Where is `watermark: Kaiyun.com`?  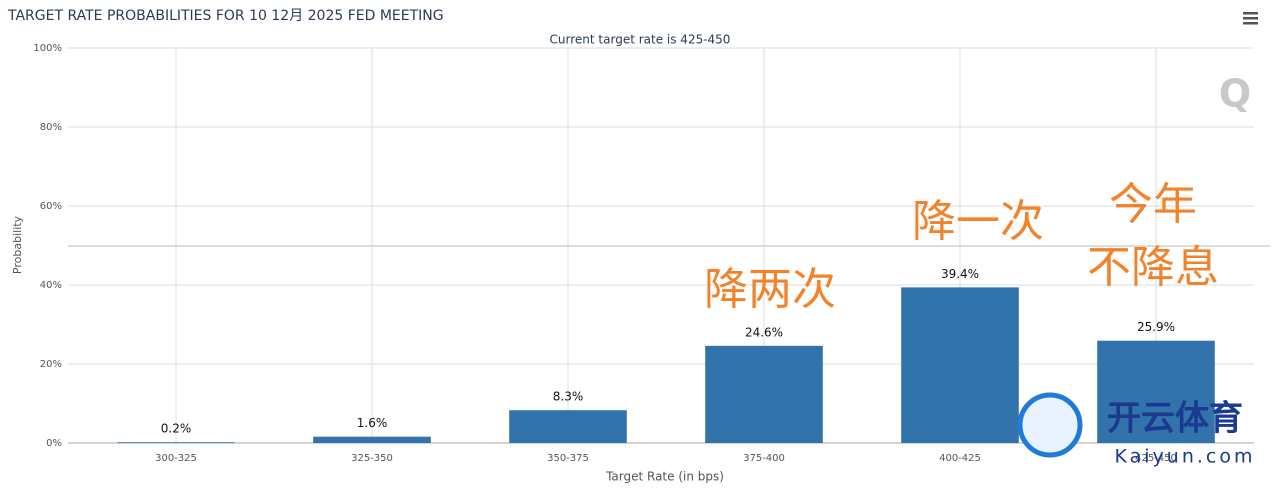 watermark: Kaiyun.com is located at coordinates (1185, 457).